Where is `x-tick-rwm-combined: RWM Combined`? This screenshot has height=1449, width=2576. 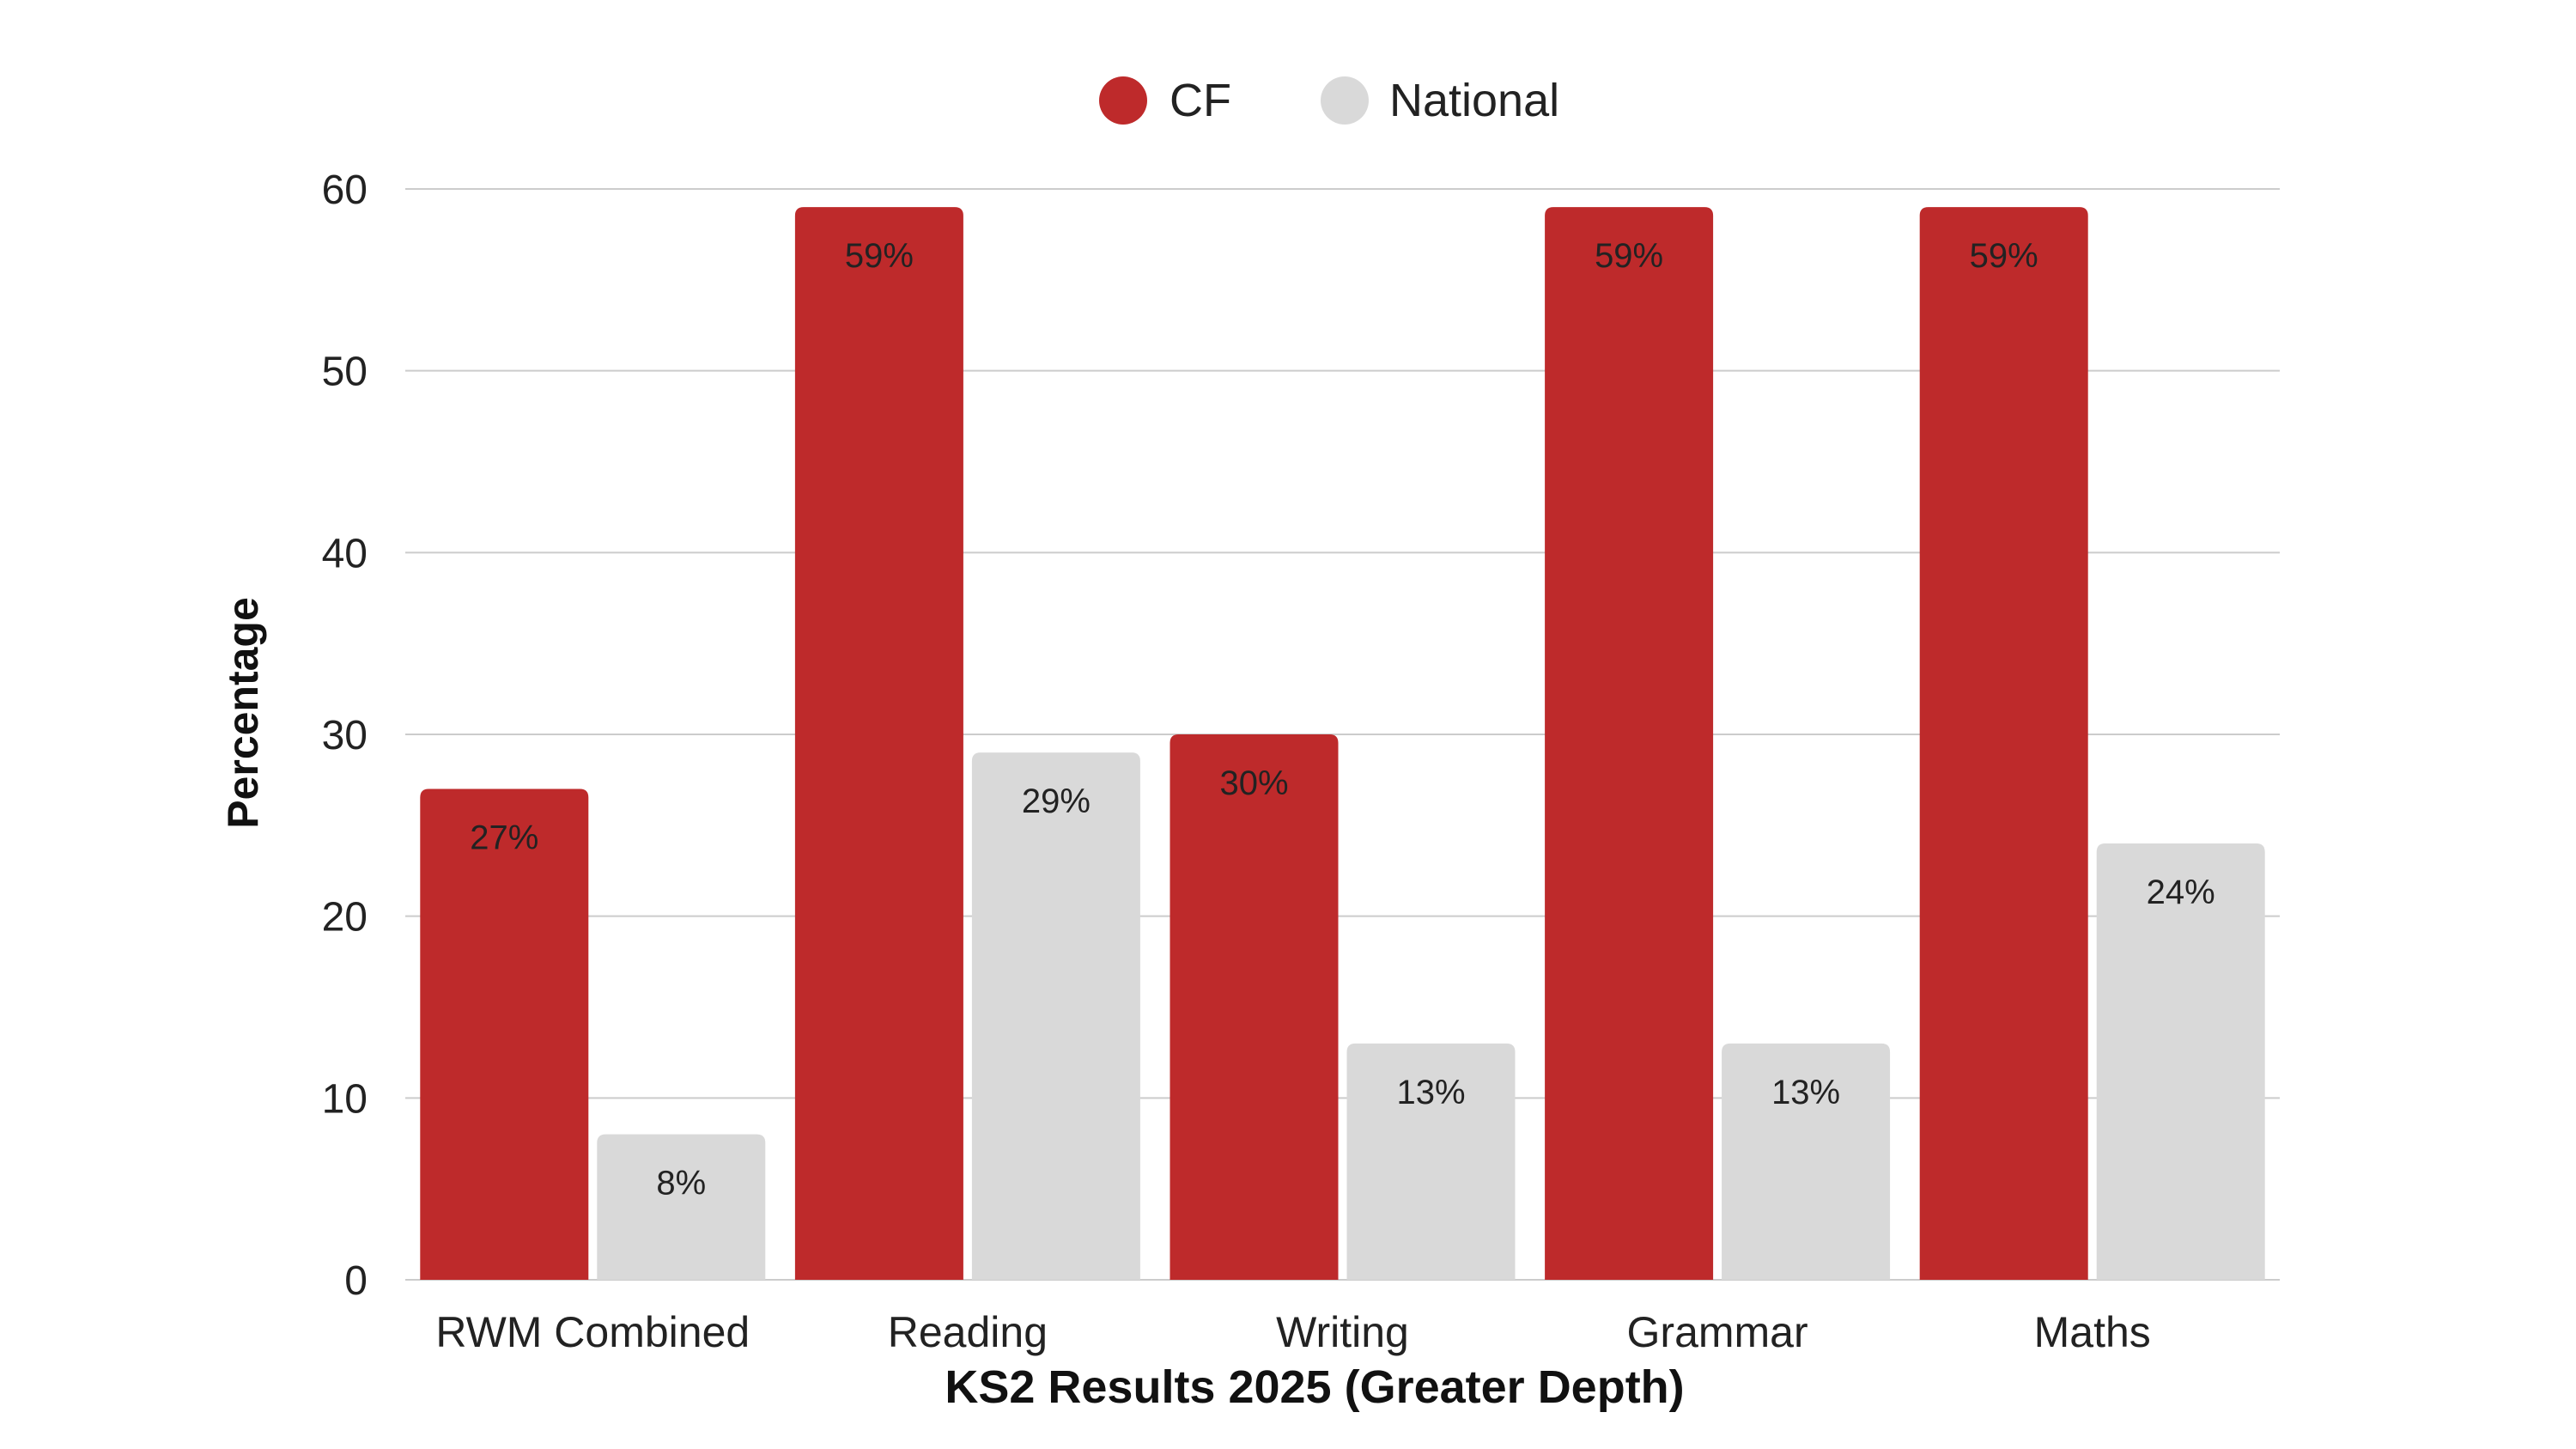 x-tick-rwm-combined: RWM Combined is located at coordinates (592, 1332).